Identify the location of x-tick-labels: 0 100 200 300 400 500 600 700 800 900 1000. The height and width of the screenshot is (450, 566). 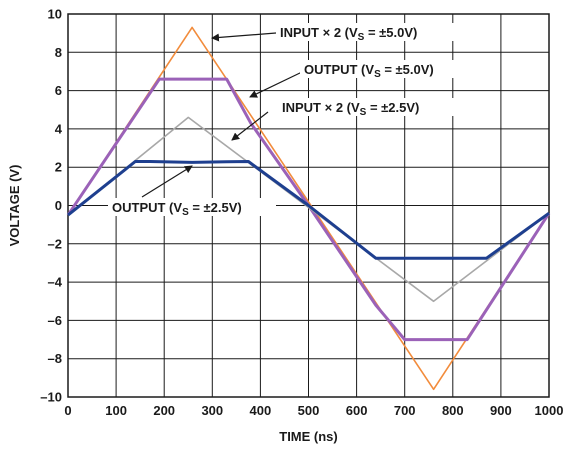
(313, 410).